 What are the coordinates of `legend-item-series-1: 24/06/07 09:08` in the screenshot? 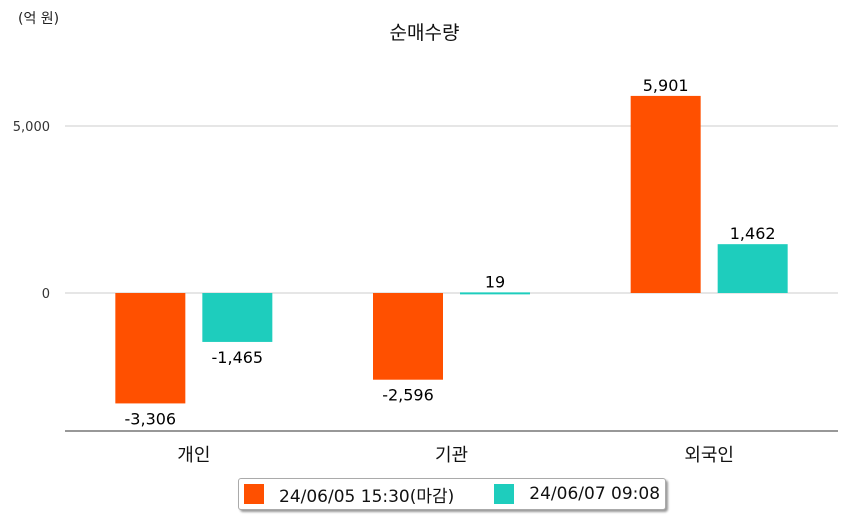 It's located at (577, 494).